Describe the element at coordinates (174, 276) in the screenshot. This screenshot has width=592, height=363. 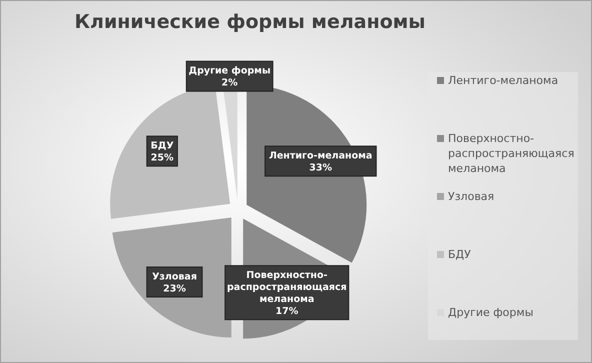
I see `slice-label: Узловая` at that location.